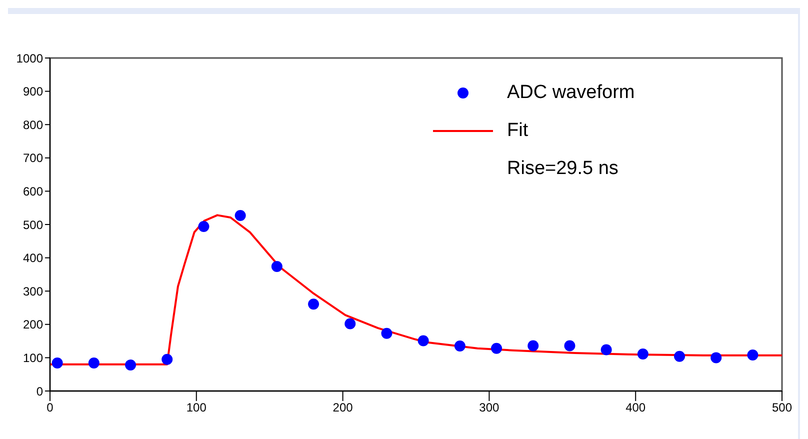  I want to click on y-tick-label: 0, so click(40, 391).